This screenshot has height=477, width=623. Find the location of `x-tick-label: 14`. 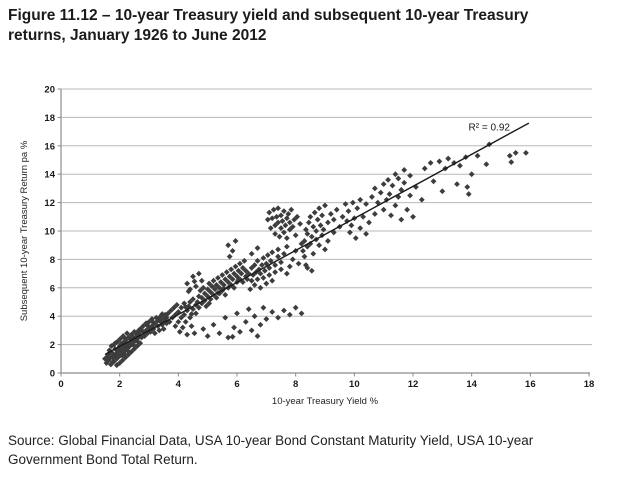

x-tick-label: 14 is located at coordinates (471, 384).